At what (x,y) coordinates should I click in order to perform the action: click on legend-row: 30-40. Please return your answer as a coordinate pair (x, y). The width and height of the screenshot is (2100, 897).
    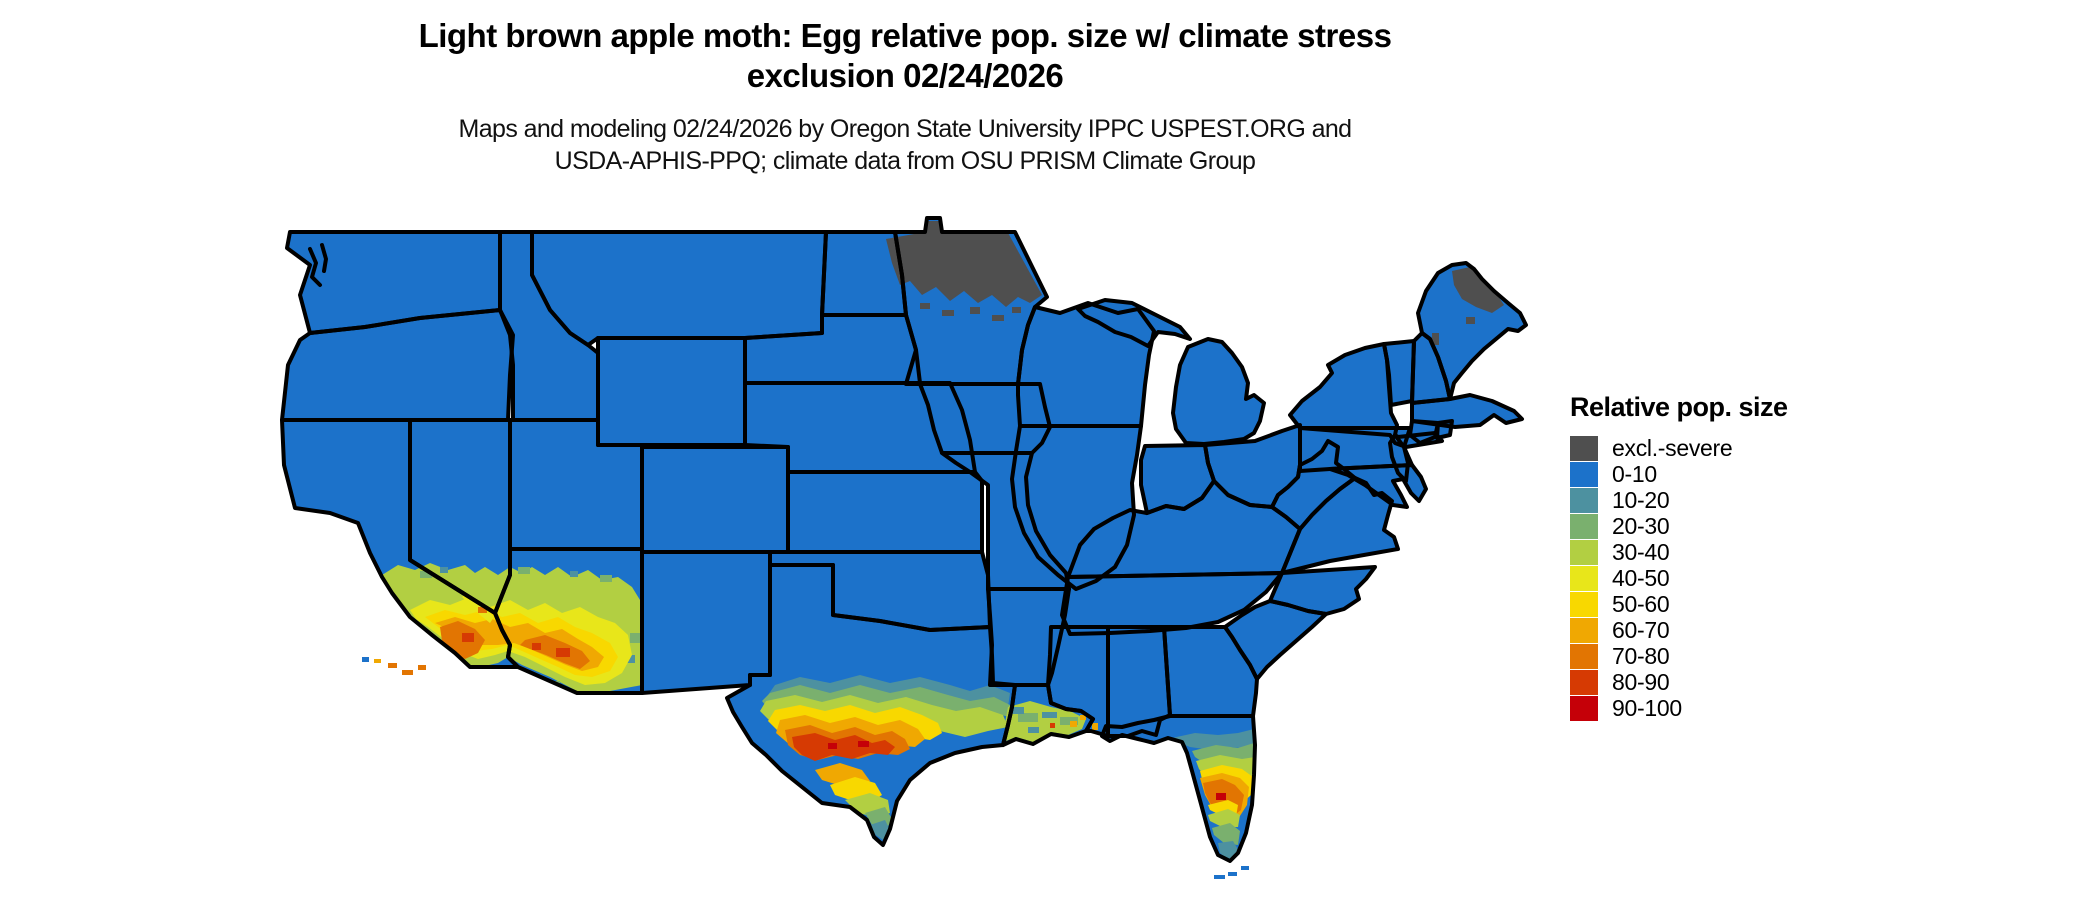
    Looking at the image, I should click on (1720, 552).